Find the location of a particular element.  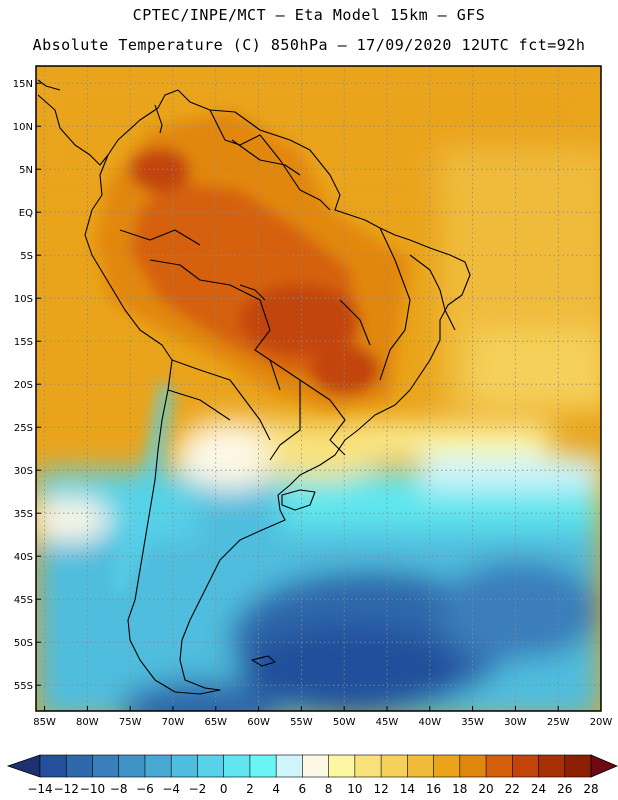

lat-tick-label: 10N is located at coordinates (23, 127).